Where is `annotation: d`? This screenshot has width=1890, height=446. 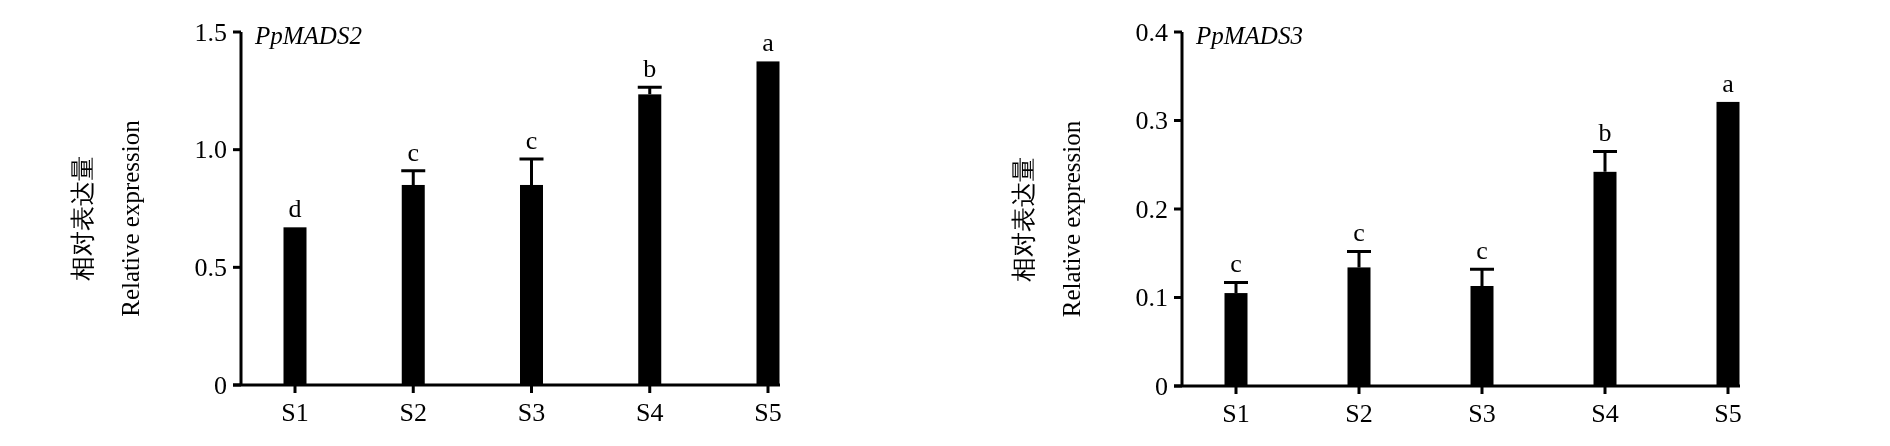 annotation: d is located at coordinates (295, 209).